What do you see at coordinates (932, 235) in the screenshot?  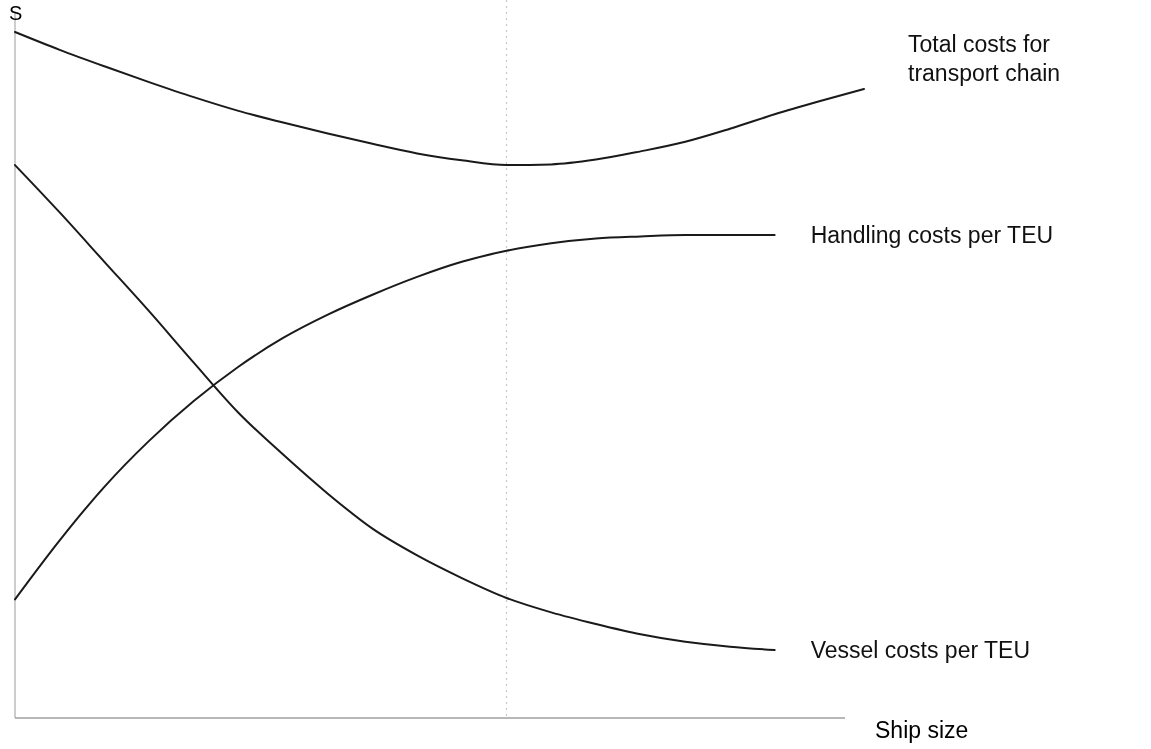 I see `series-label: Handling costs per TEU` at bounding box center [932, 235].